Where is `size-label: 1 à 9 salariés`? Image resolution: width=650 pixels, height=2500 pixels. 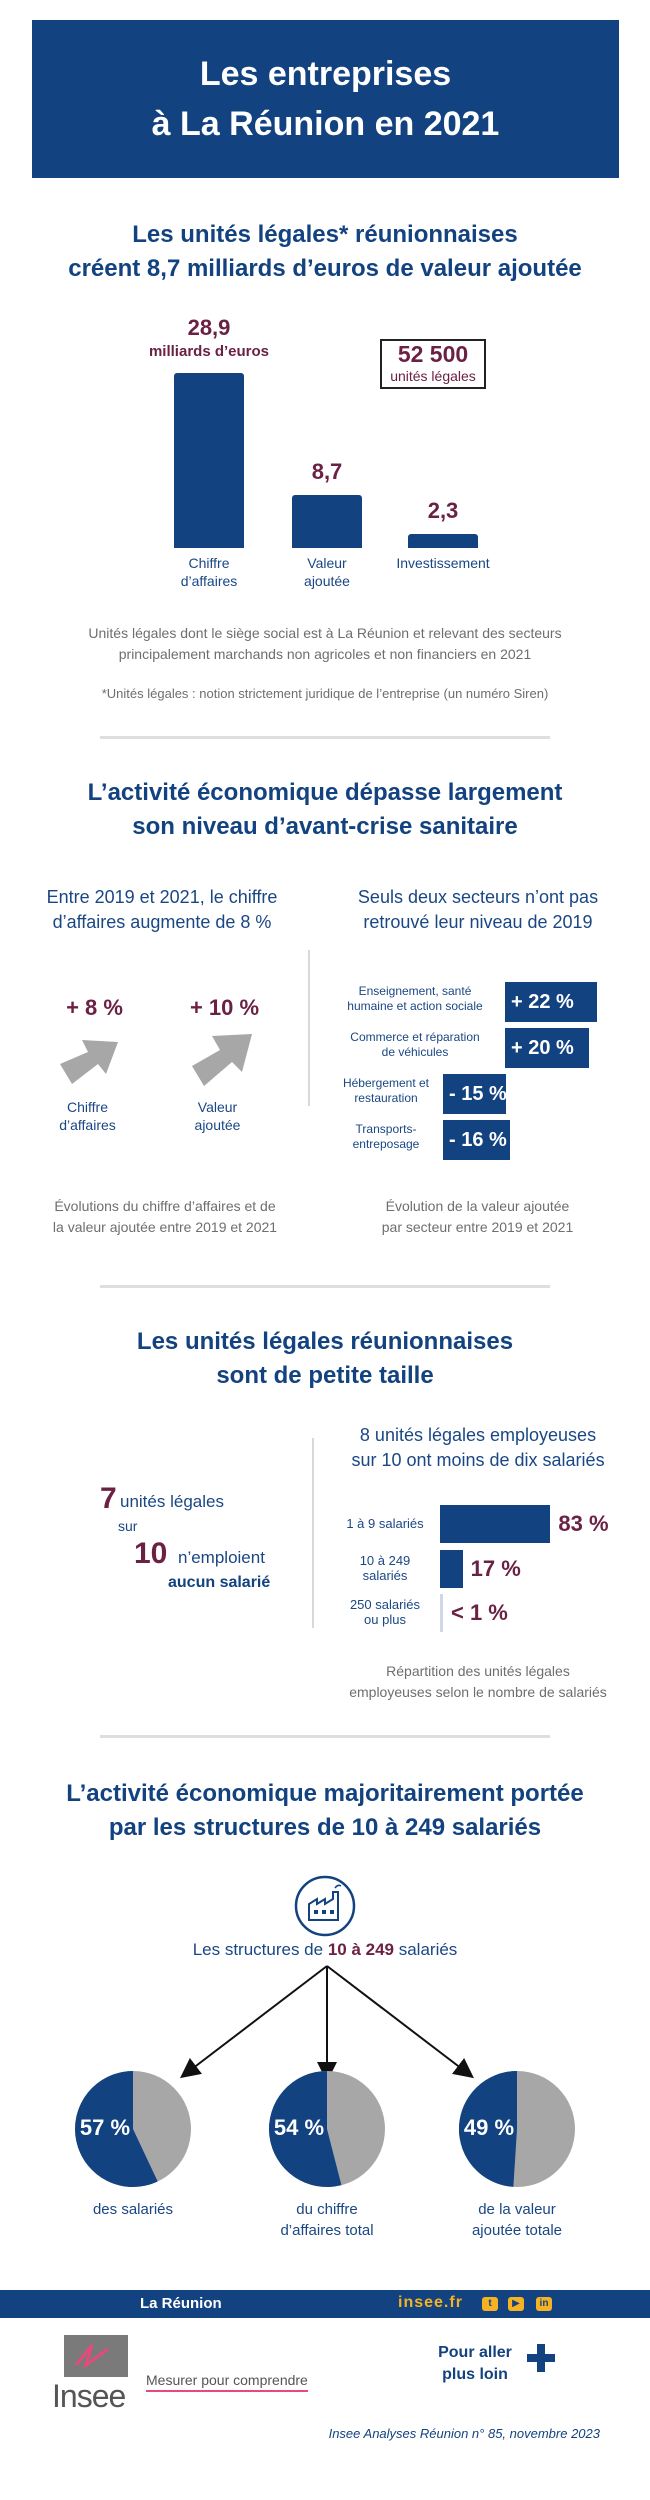
size-label: 1 à 9 salariés is located at coordinates (385, 1523).